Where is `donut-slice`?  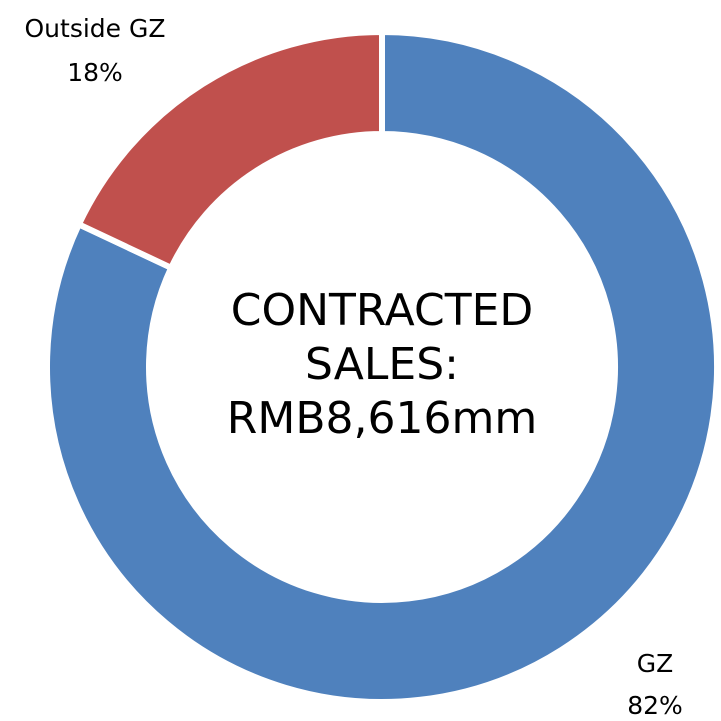
donut-slice is located at coordinates (229, 150).